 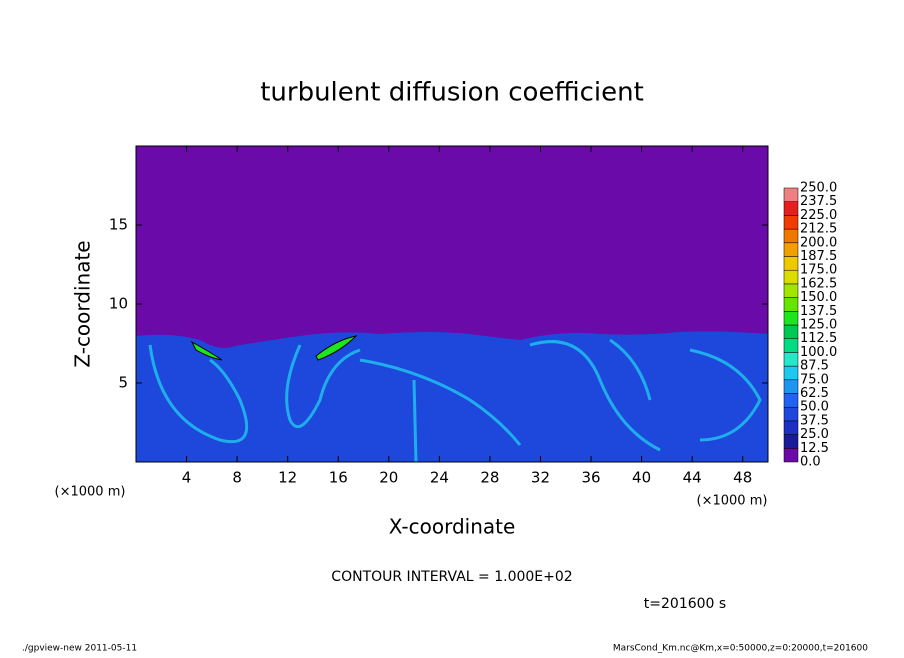 I want to click on x-tick-label: 20, so click(x=388, y=478).